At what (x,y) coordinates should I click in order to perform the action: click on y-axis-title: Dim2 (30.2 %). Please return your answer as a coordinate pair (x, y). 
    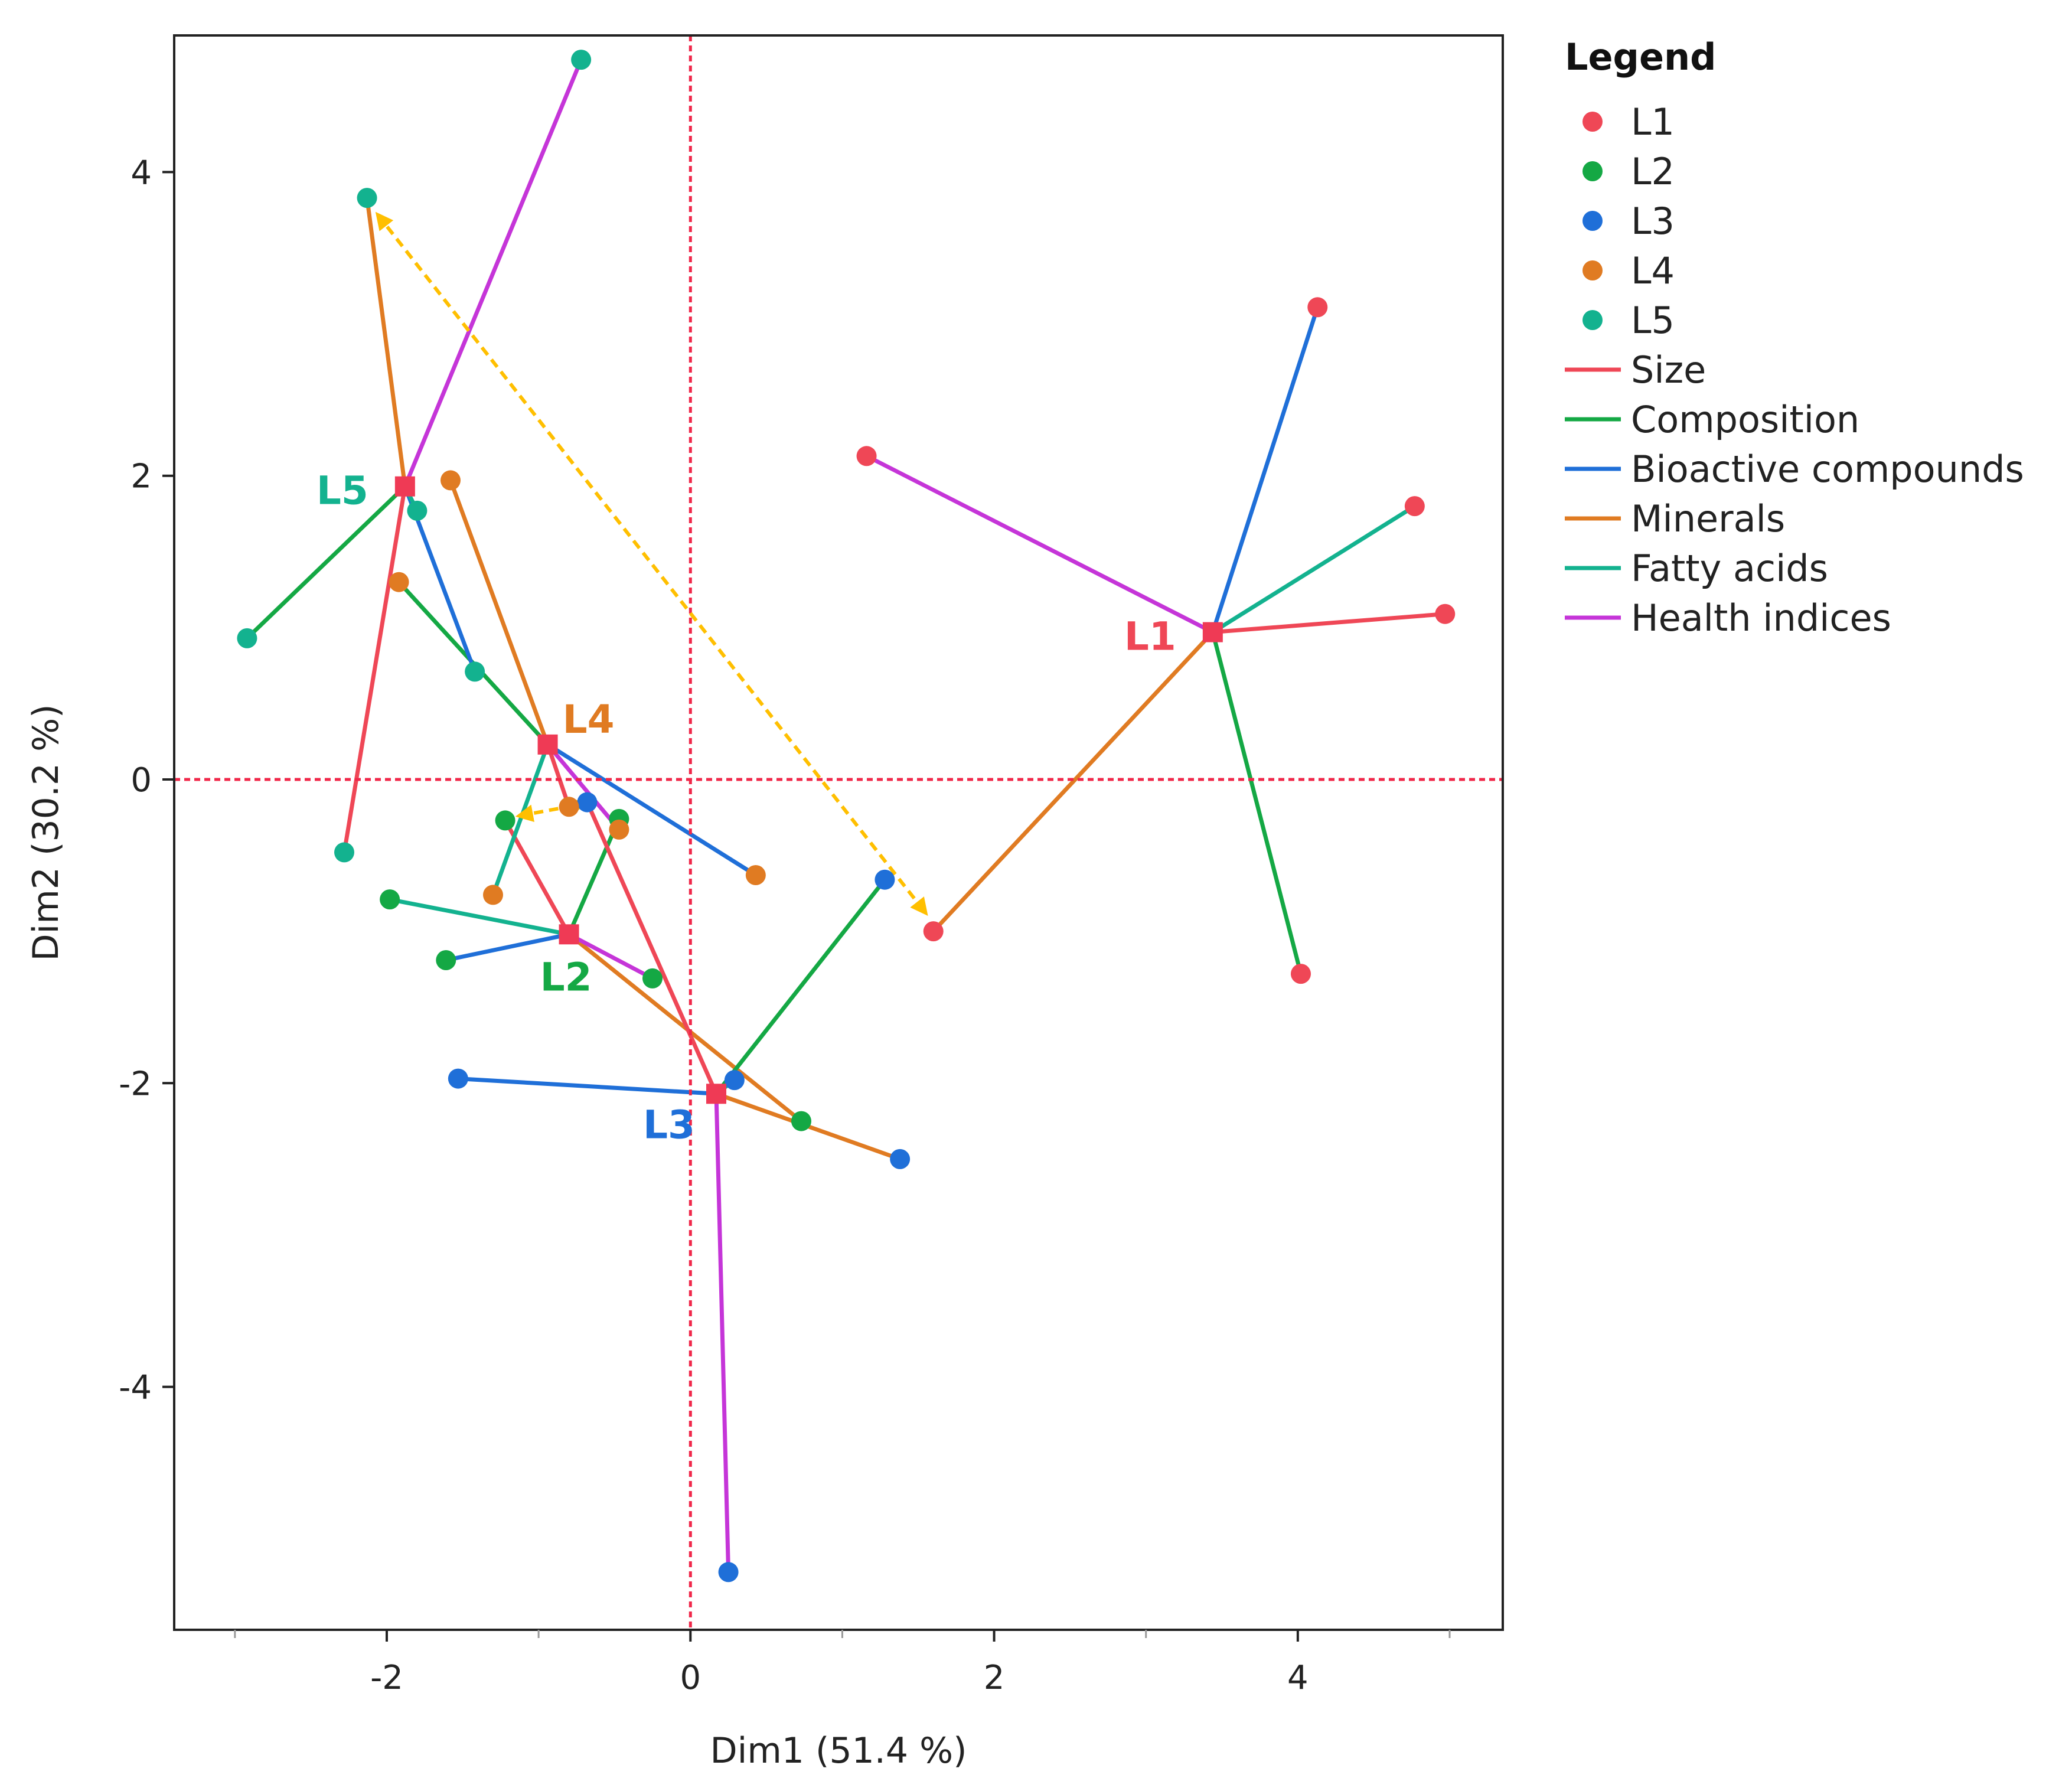
    Looking at the image, I should click on (46, 832).